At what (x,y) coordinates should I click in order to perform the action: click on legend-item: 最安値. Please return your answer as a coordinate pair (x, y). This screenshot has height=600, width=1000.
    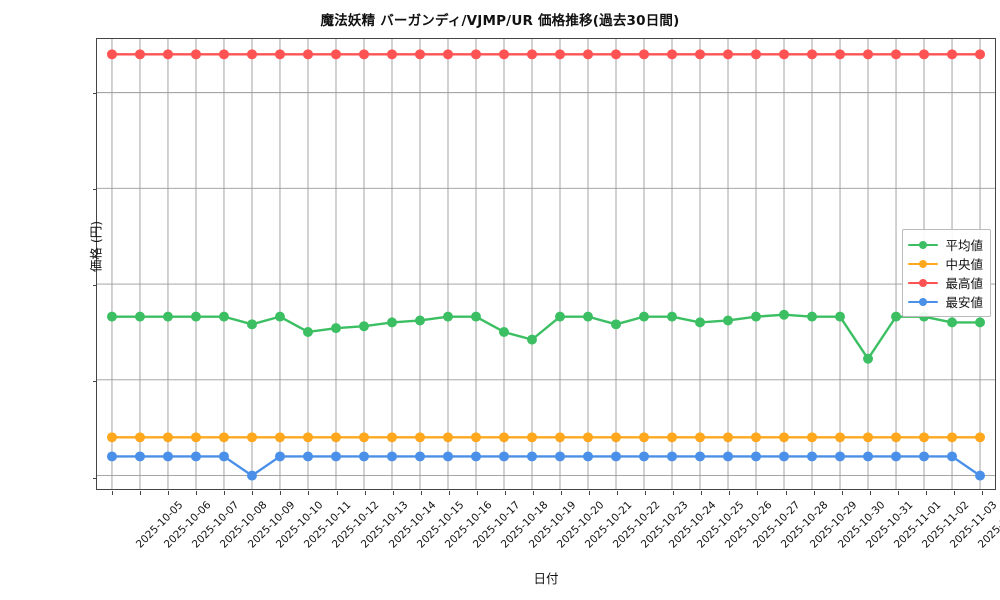
    Looking at the image, I should click on (945, 301).